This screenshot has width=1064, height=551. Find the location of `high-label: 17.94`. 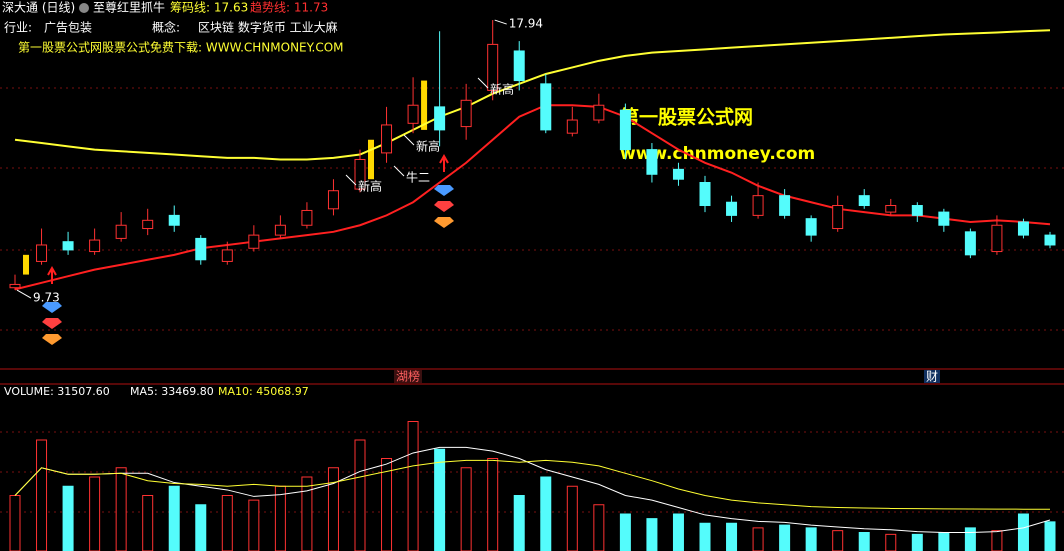

high-label: 17.94 is located at coordinates (526, 24).